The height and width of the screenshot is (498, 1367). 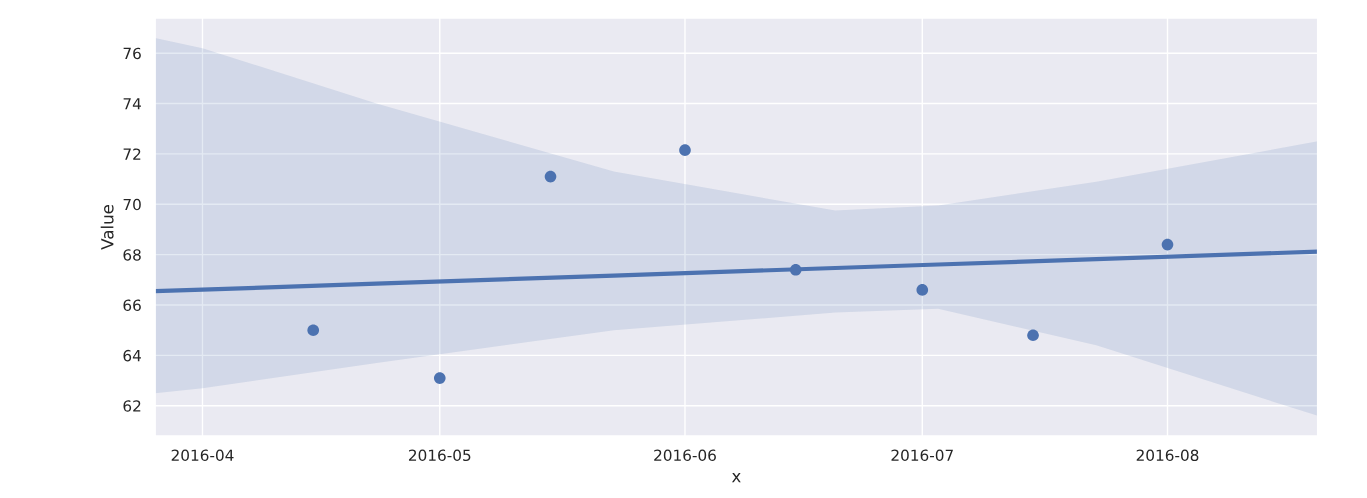 What do you see at coordinates (736, 271) in the screenshot?
I see `line-series` at bounding box center [736, 271].